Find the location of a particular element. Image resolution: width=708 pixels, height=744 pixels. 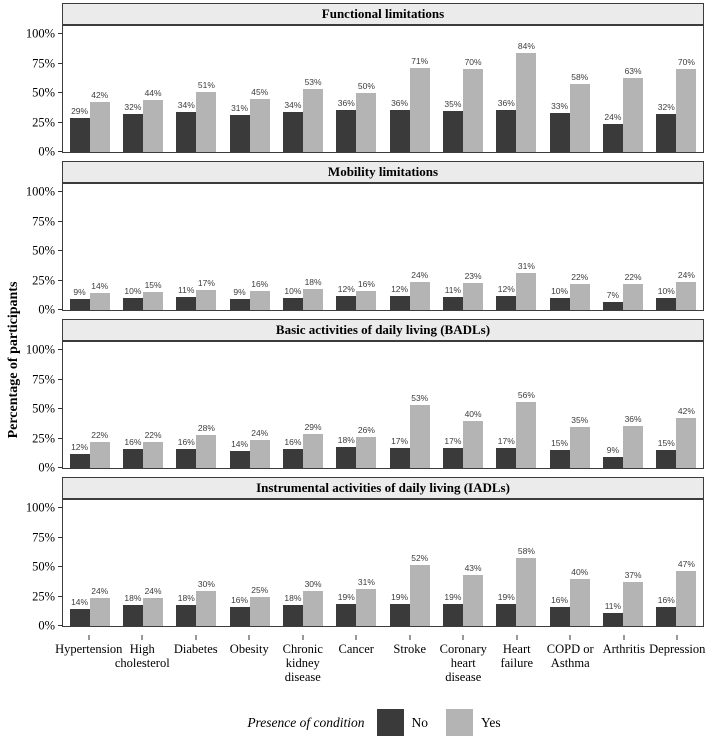

bar-value-label: 10% is located at coordinates (560, 291).